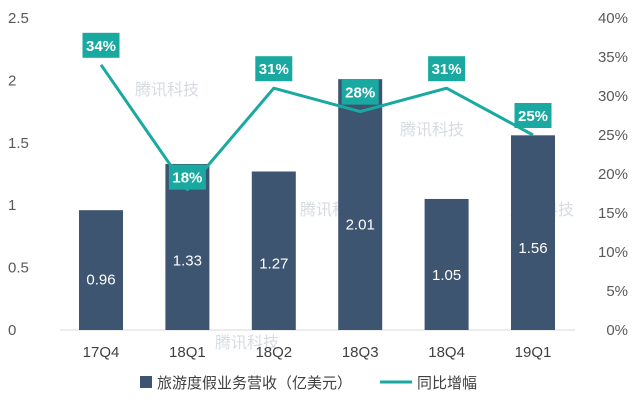  I want to click on left-axis-ticks: 0 0.5 1 1.5 2 2.5, so click(18, 174).